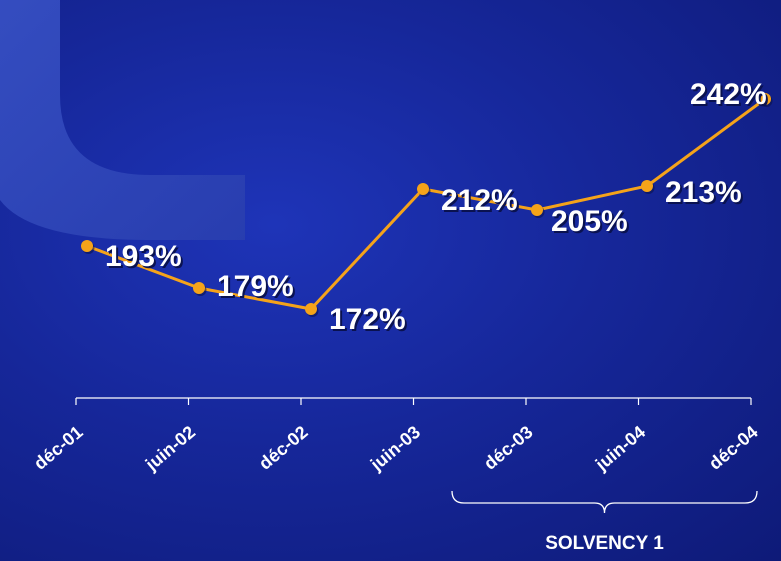 The width and height of the screenshot is (781, 561). What do you see at coordinates (58, 448) in the screenshot?
I see `x-tick-label: déc-01` at bounding box center [58, 448].